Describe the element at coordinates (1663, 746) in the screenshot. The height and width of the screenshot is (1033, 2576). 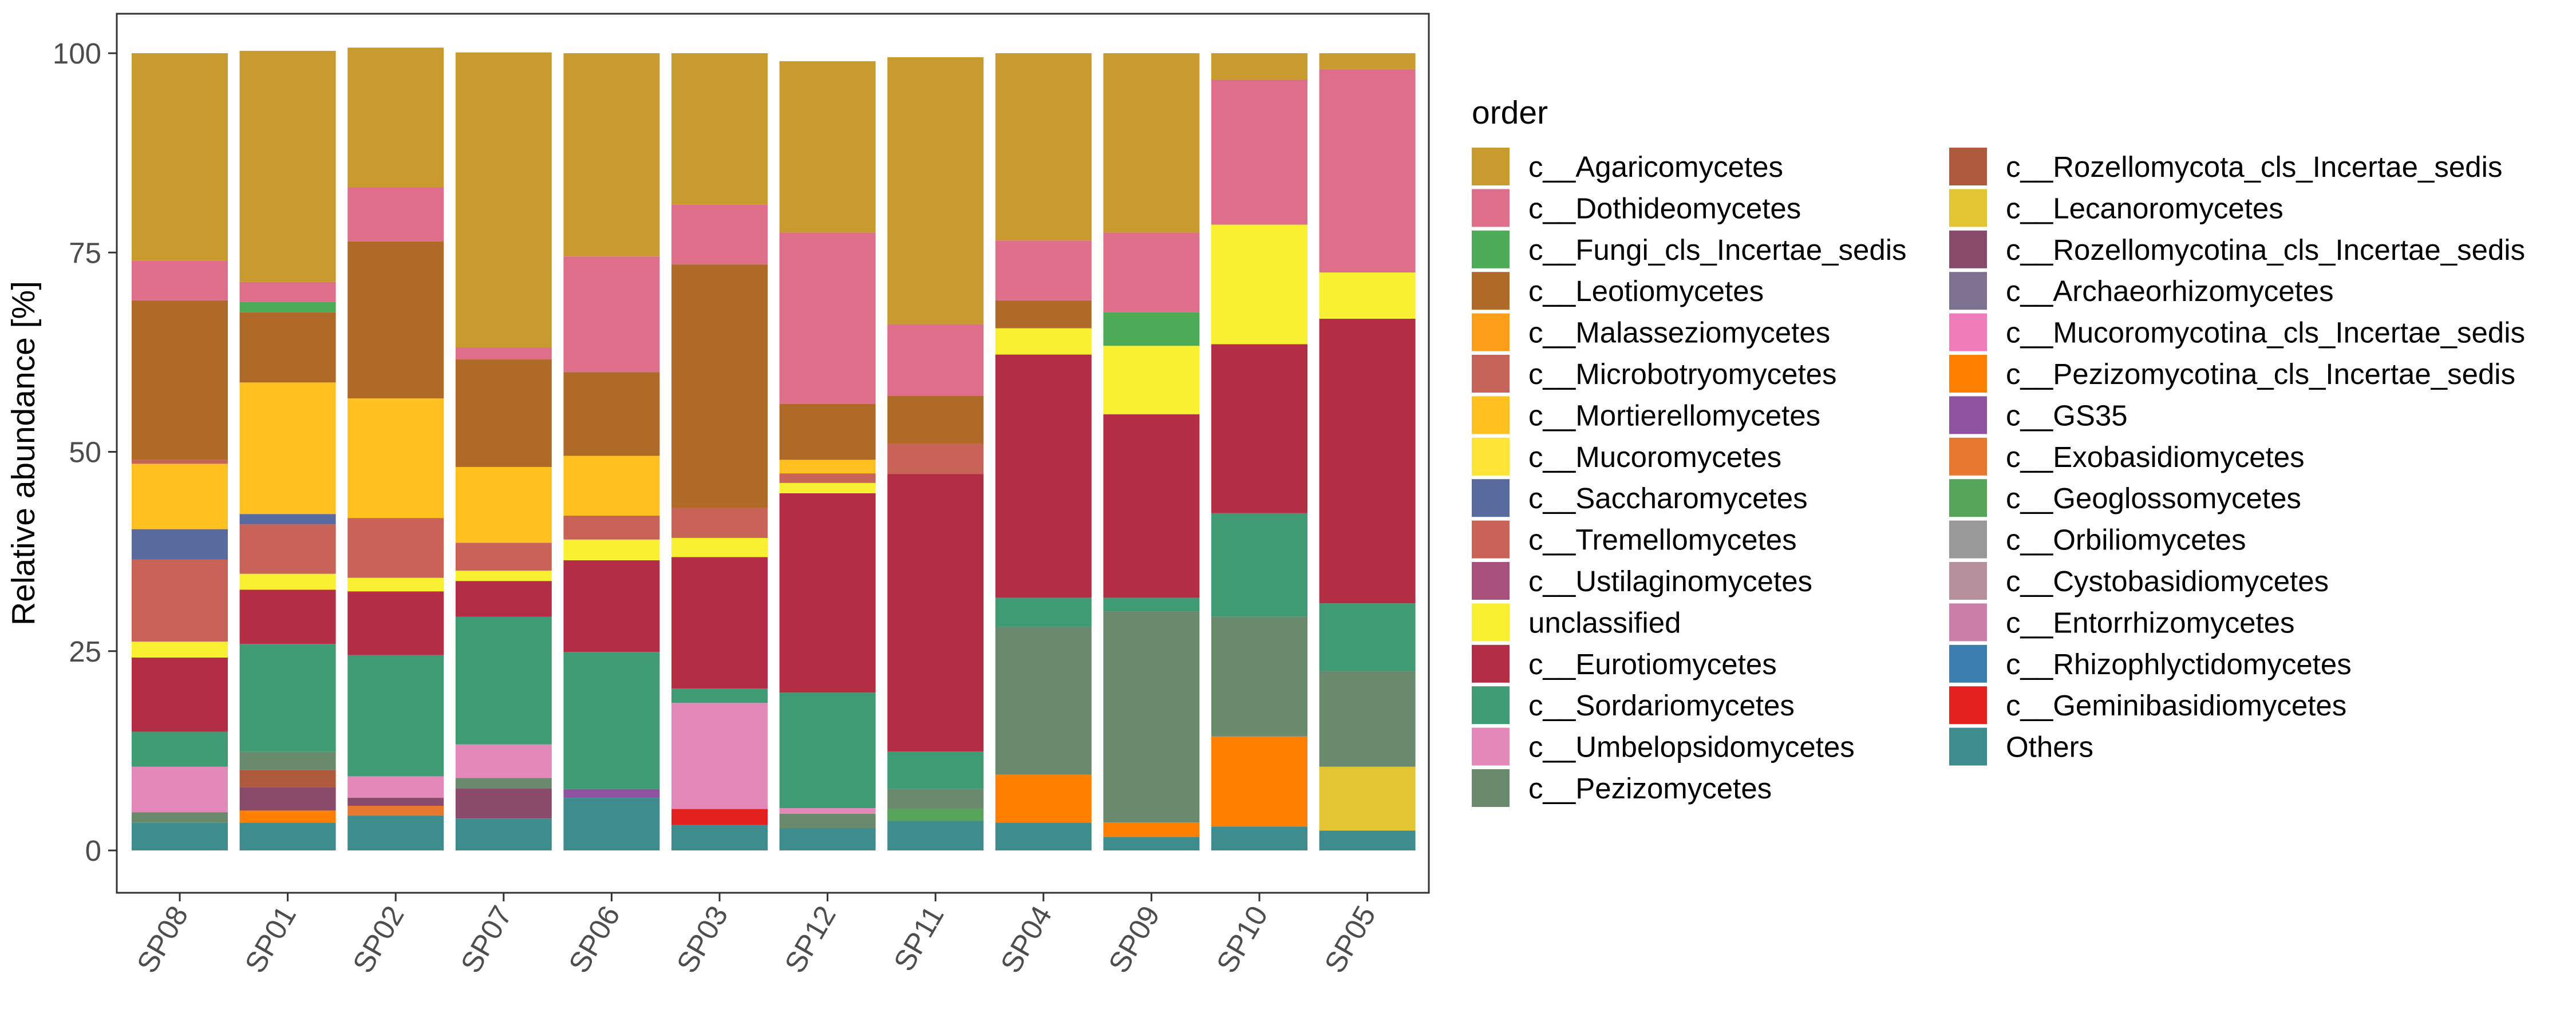
I see `legend-item-c-umbelopsidomycetes: c__Umbelopsidomycetes` at that location.